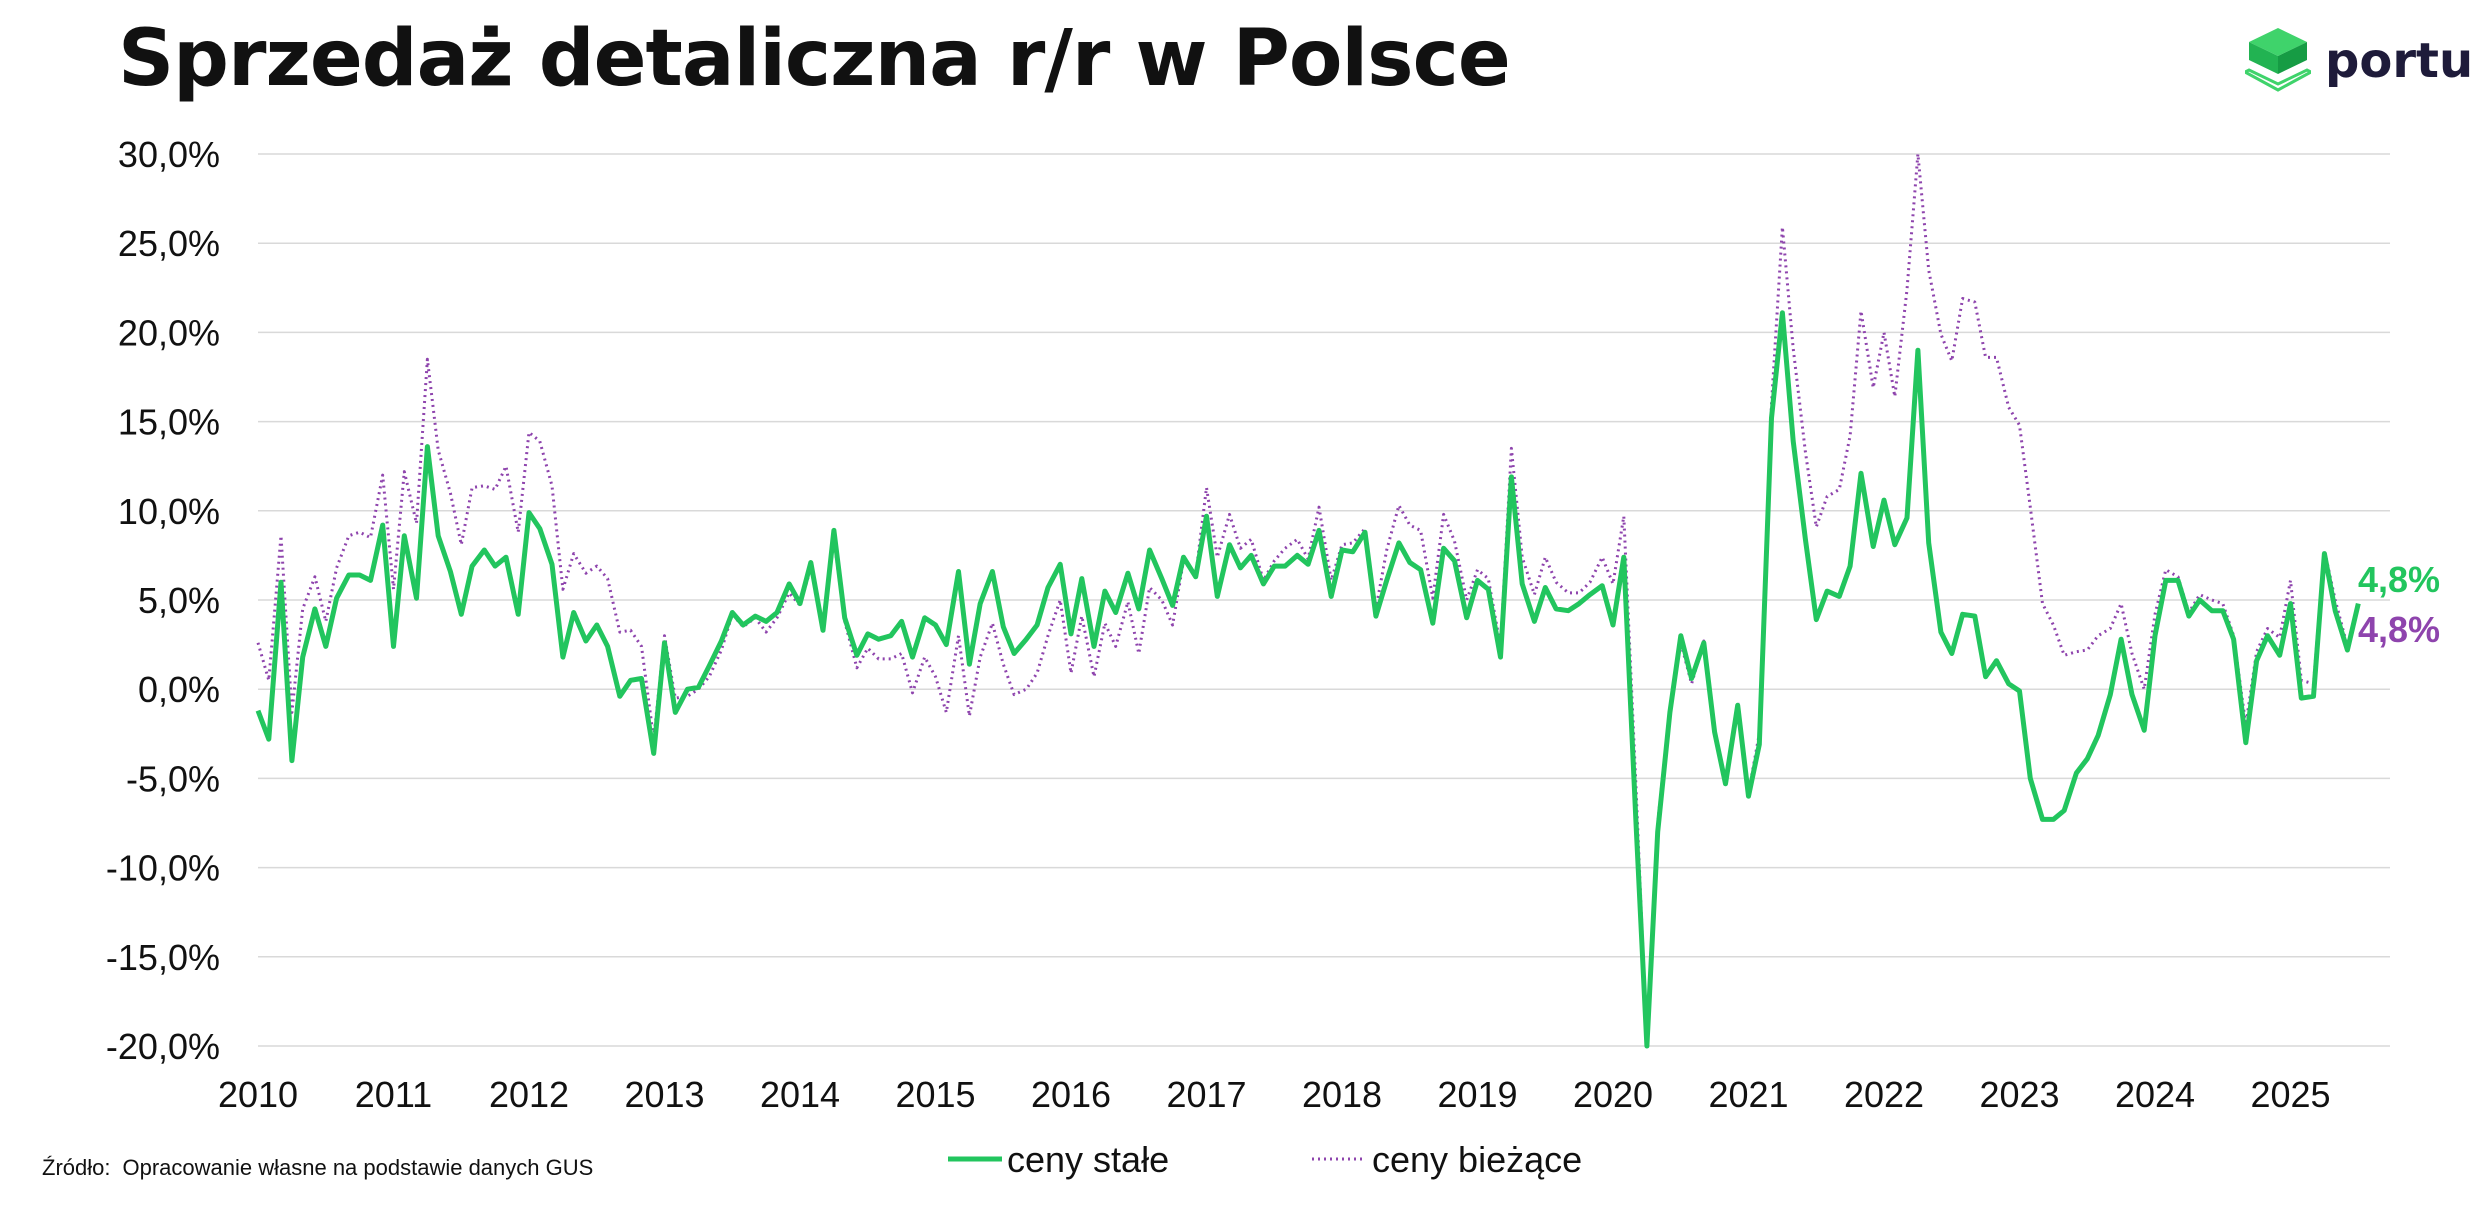 Image resolution: width=2491 pixels, height=1214 pixels. Describe the element at coordinates (173, 778) in the screenshot. I see `y-tick-label: -5,0%` at that location.